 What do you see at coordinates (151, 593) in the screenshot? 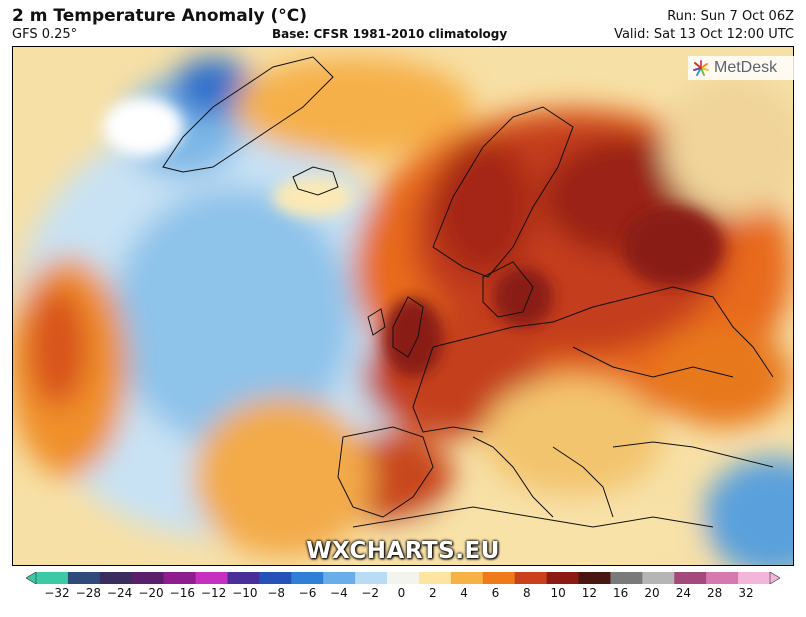
I see `colorbar-tick-label: −20` at bounding box center [151, 593].